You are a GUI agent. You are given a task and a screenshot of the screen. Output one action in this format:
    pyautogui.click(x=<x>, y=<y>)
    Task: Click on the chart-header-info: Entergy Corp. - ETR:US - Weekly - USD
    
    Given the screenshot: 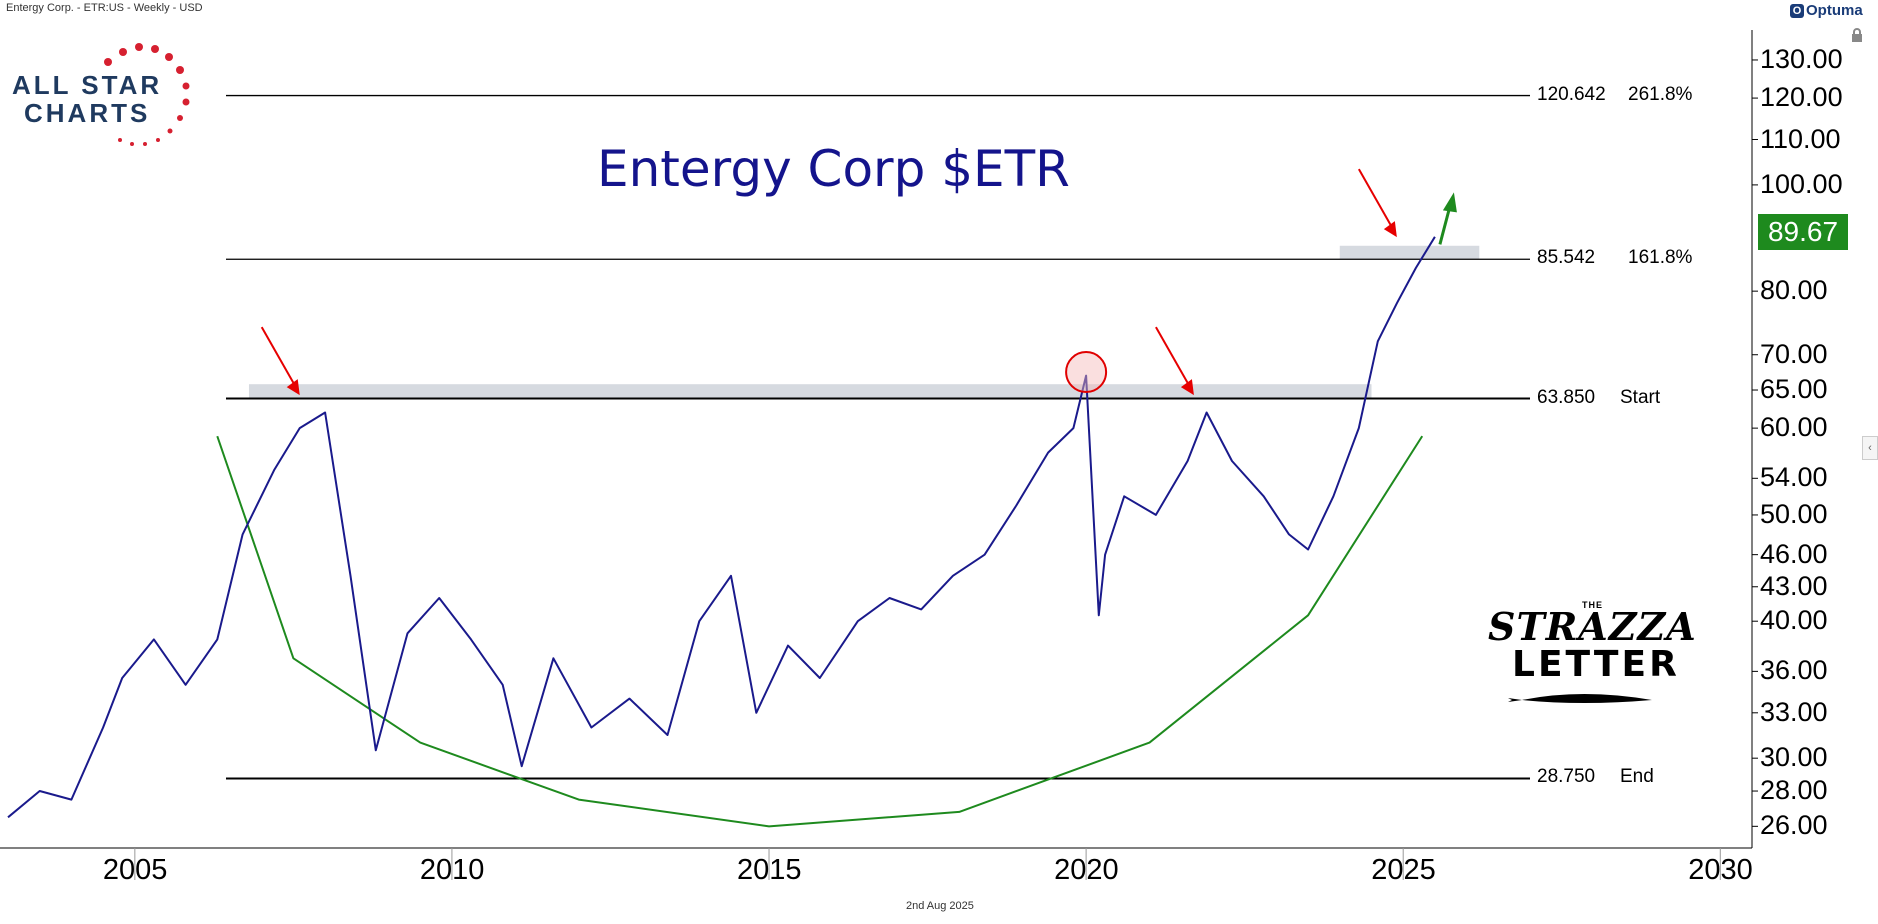 What is the action you would take?
    pyautogui.click(x=104, y=8)
    